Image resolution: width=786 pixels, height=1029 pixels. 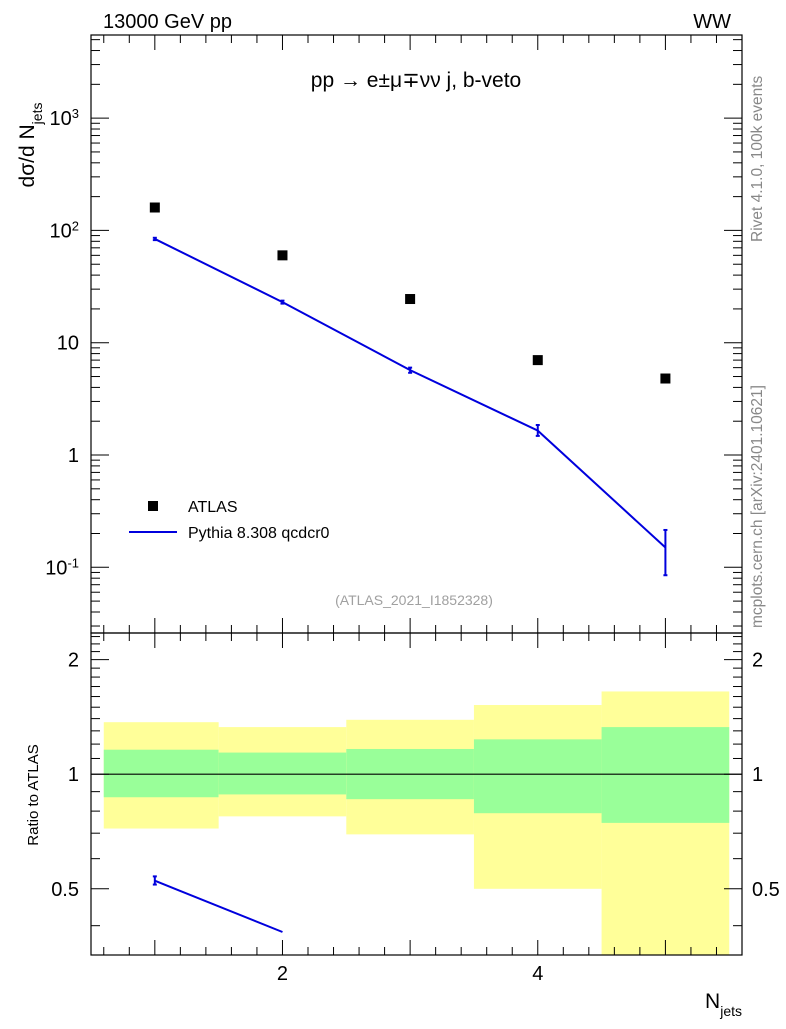 What do you see at coordinates (64, 118) in the screenshot?
I see `y-tick-label: 10³` at bounding box center [64, 118].